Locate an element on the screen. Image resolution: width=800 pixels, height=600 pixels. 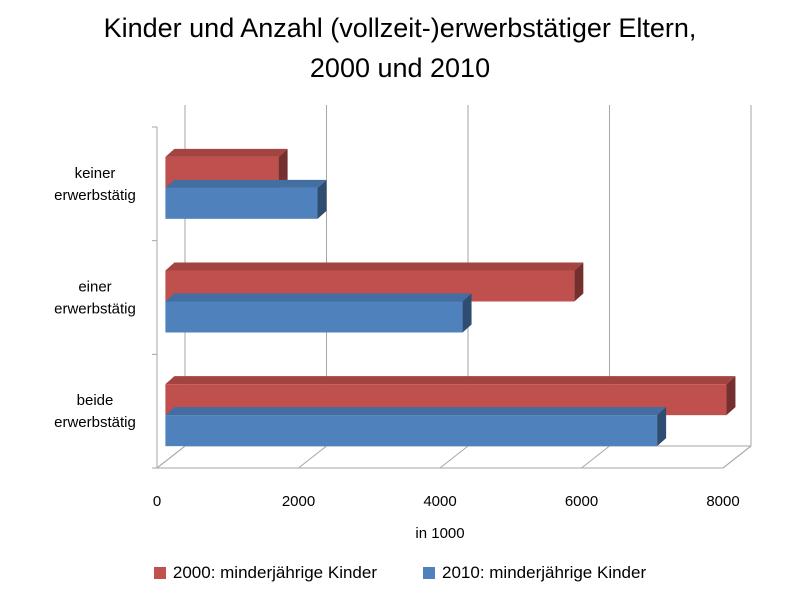
floor-gridline-2000 is located at coordinates (312, 457).